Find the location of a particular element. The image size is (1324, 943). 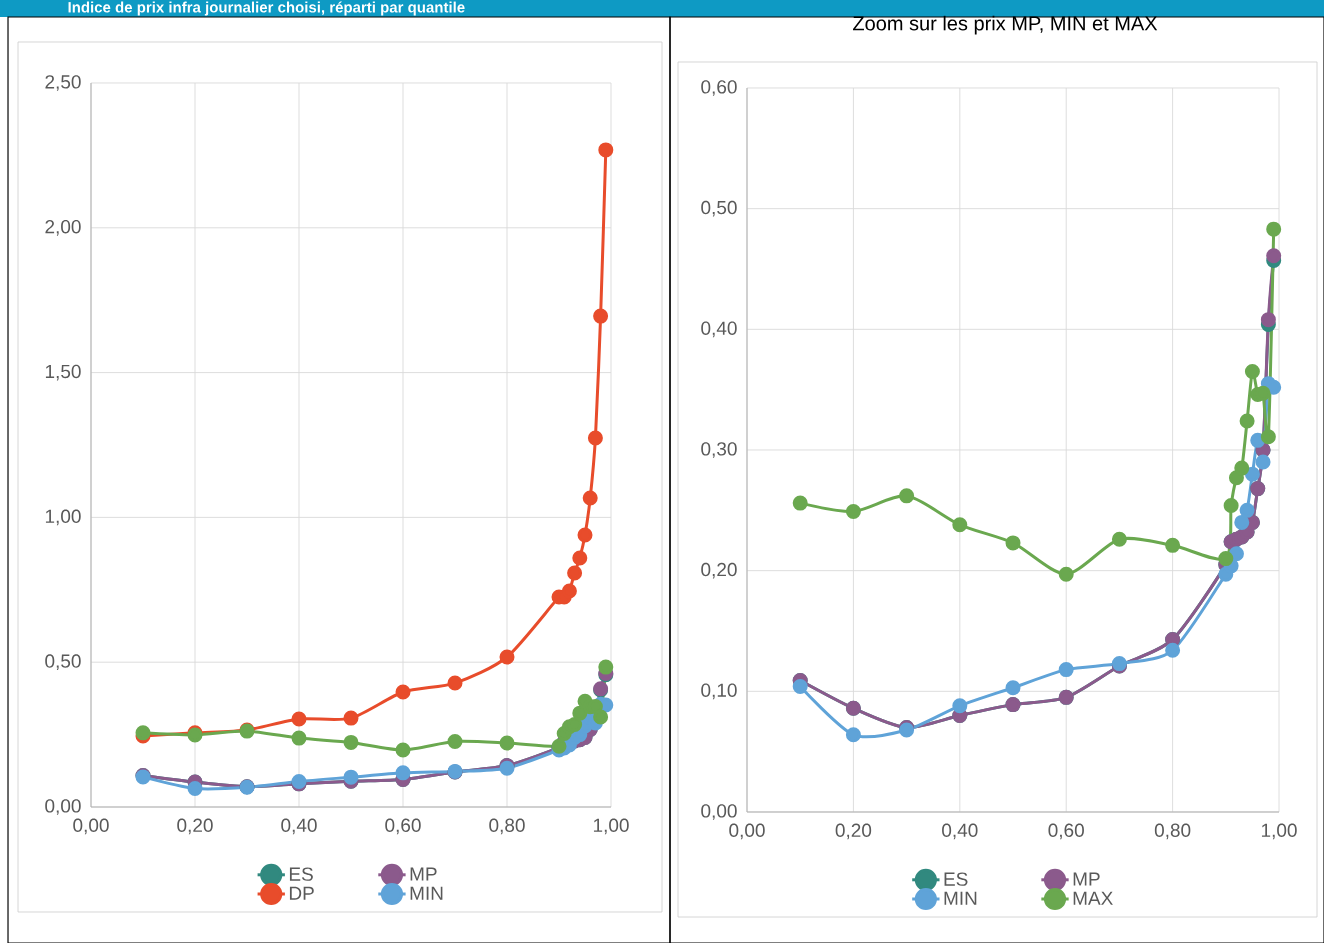

y-tick-label: 0,10 is located at coordinates (719, 691).